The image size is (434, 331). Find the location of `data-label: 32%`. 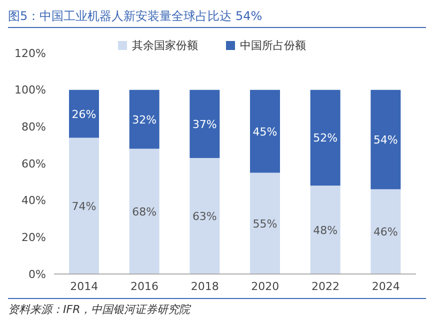

data-label: 32% is located at coordinates (144, 119).